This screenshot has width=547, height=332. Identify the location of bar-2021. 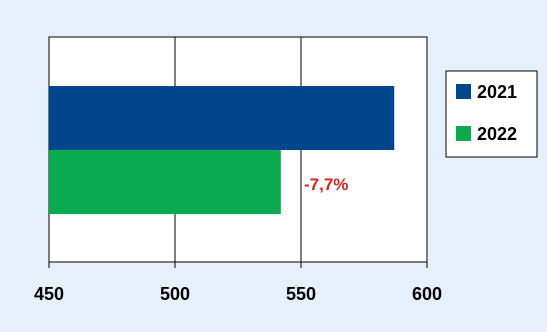
(222, 118).